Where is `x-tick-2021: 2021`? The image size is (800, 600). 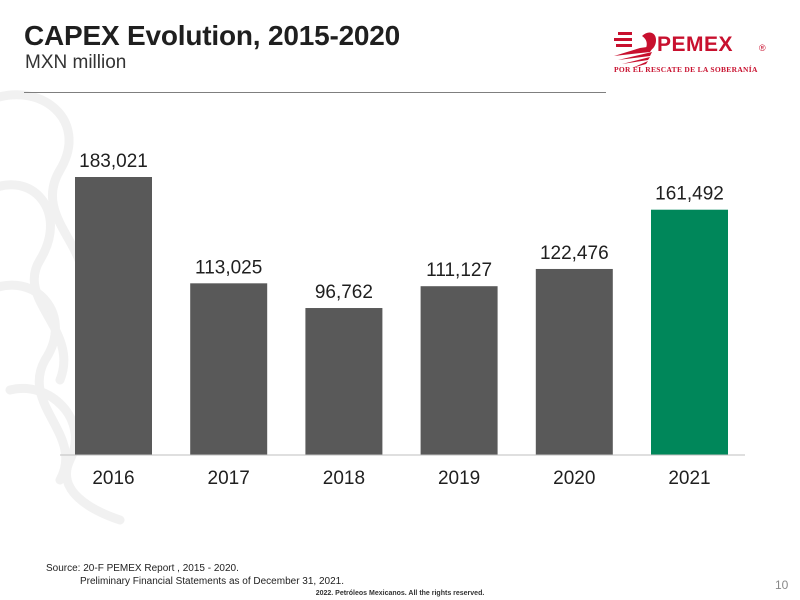
x-tick-2021: 2021 is located at coordinates (689, 478).